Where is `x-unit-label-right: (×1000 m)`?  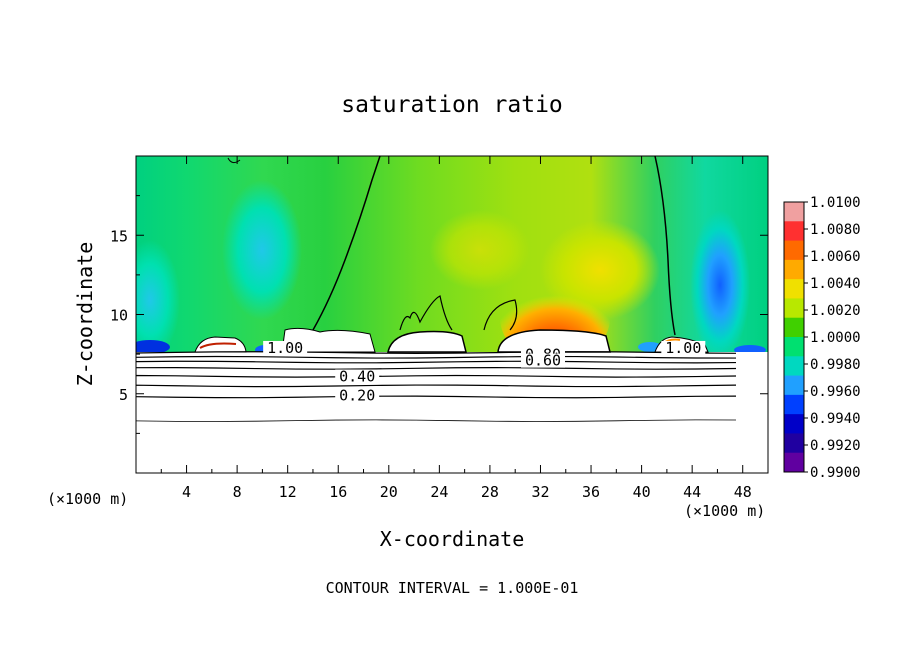 x-unit-label-right: (×1000 m) is located at coordinates (724, 511).